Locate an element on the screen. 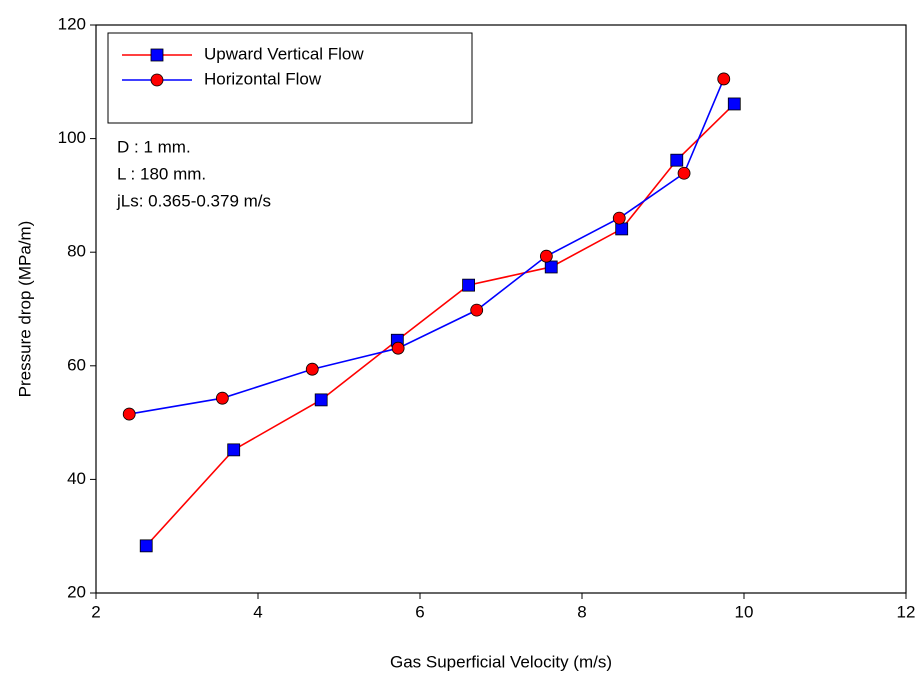 The width and height of the screenshot is (922, 679). y-tick-label: 120 is located at coordinates (72, 23).